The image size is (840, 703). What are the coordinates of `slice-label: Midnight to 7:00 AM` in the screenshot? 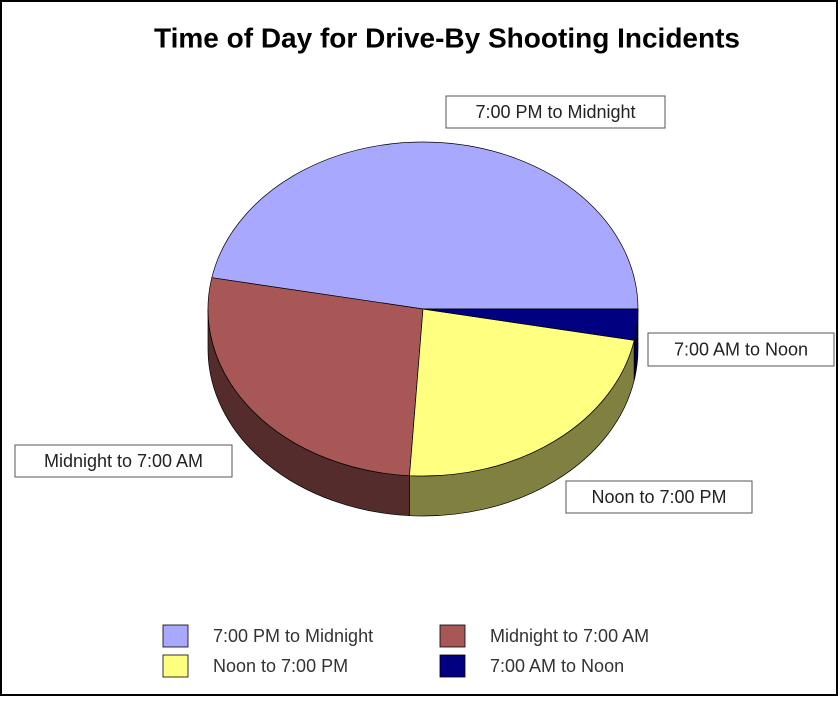 It's located at (123, 461).